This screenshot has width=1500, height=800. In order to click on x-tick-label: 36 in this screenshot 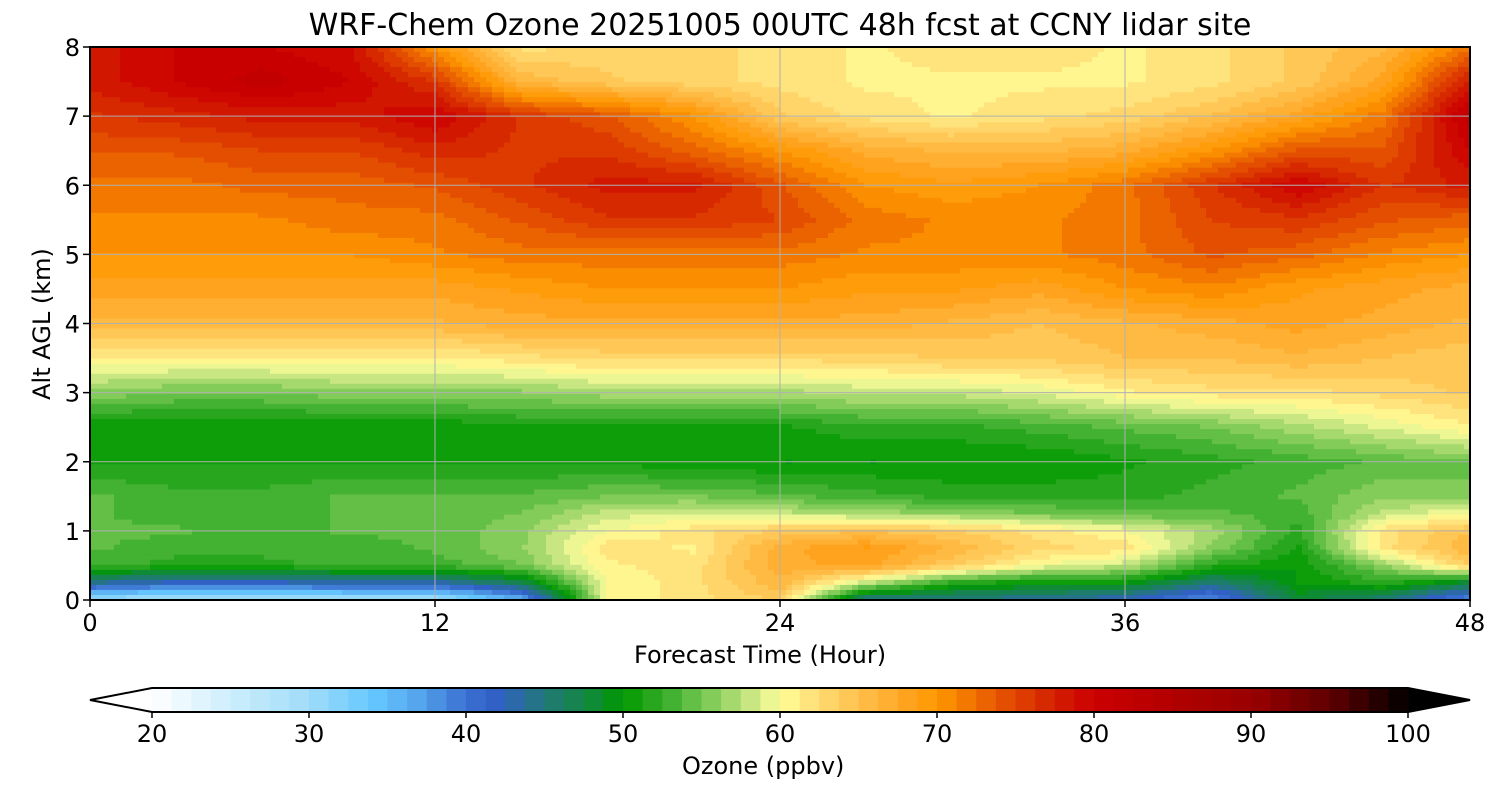, I will do `click(1125, 623)`.